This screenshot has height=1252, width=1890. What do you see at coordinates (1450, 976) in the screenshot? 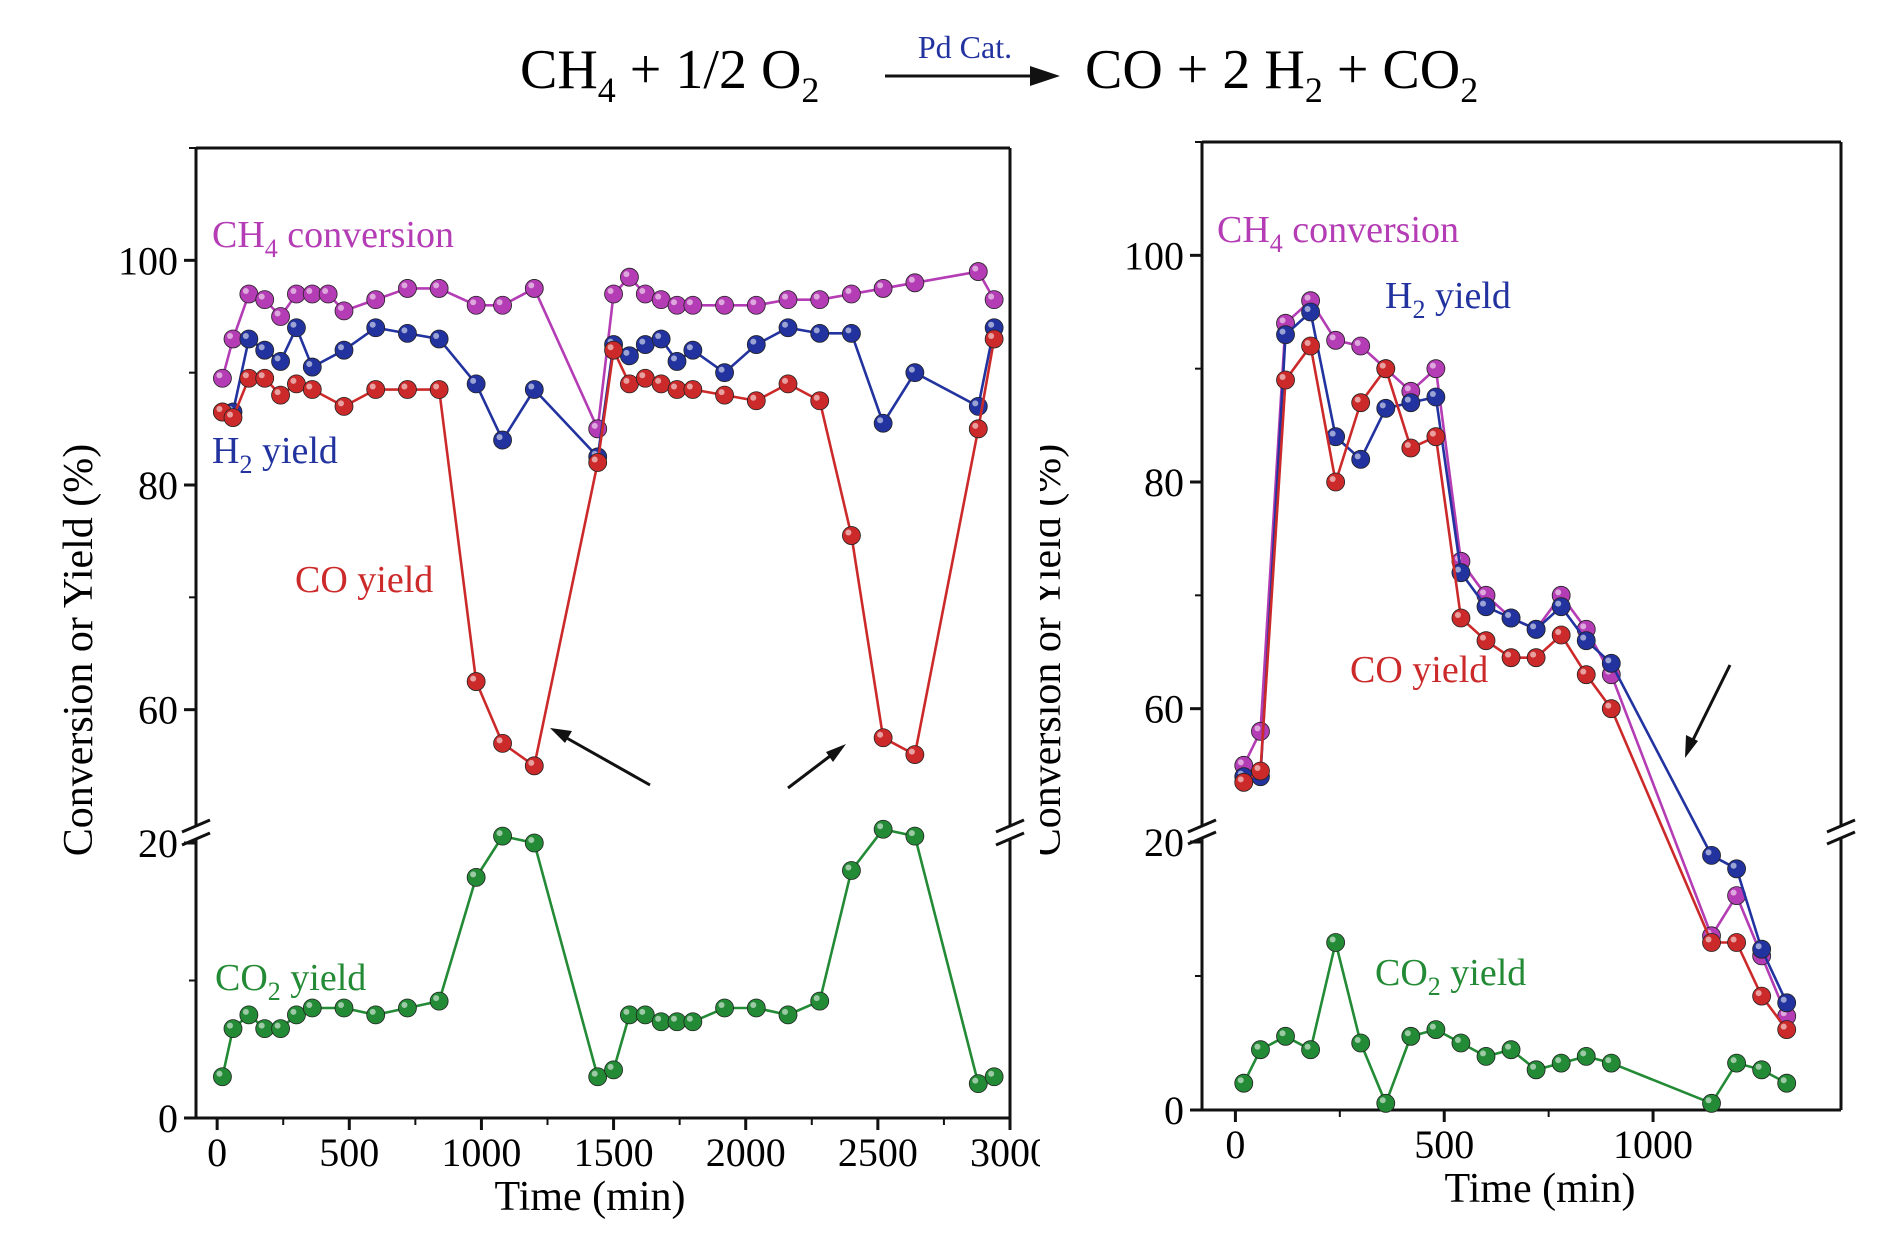
I see `label-co2-yield: CO2 yield` at bounding box center [1450, 976].